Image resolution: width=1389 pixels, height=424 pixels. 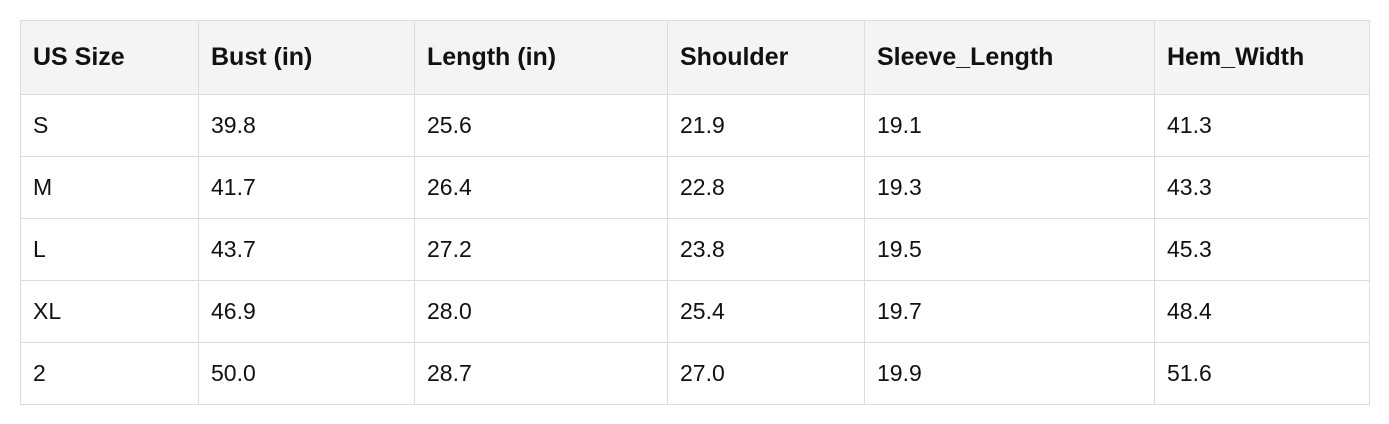 I want to click on table-row: 2 50.0 28.7 27.0 19.9 51.6, so click(x=695, y=373).